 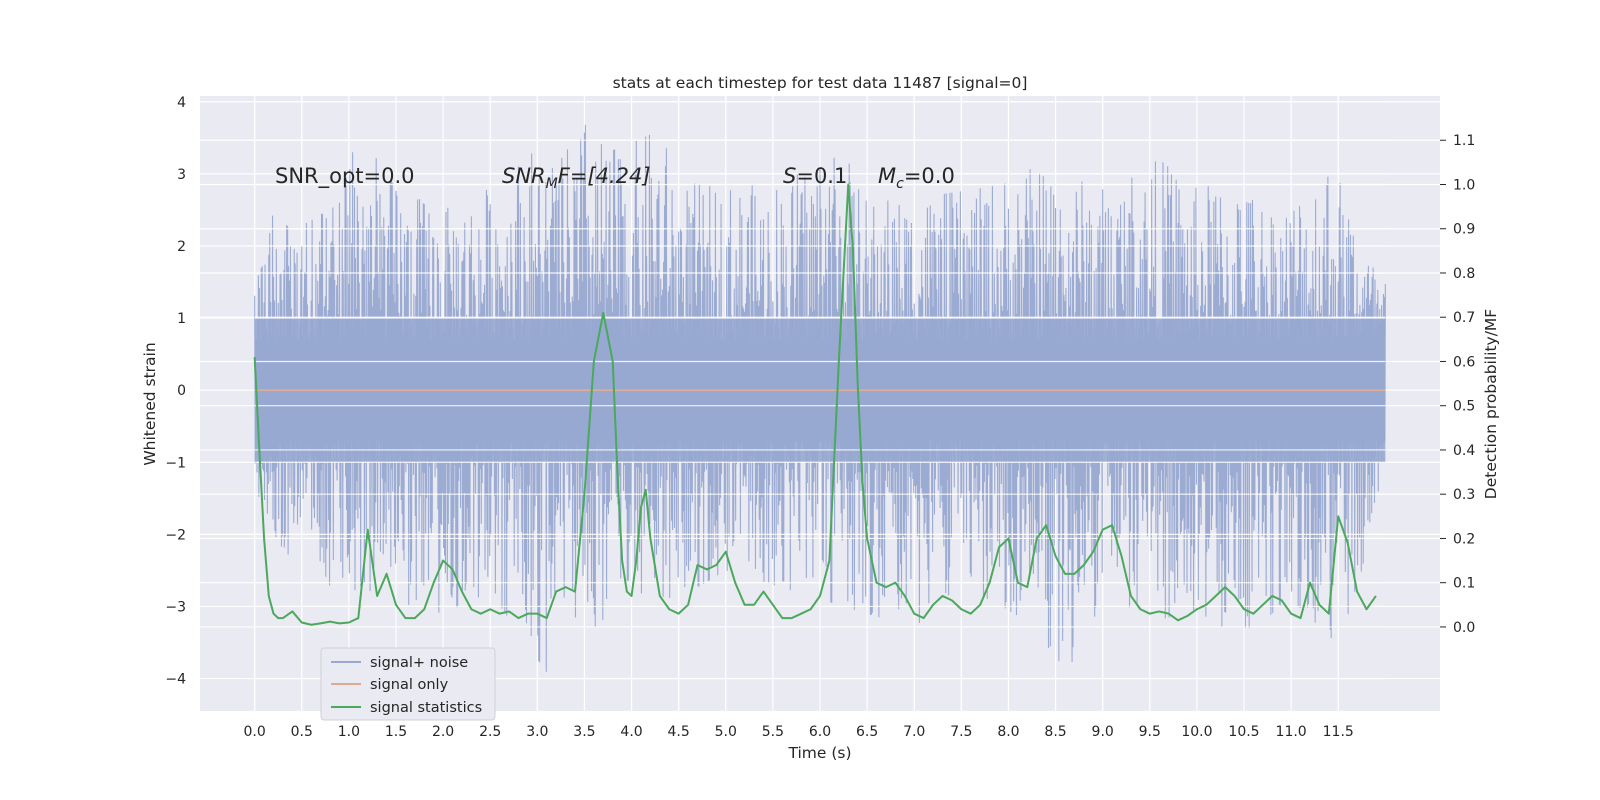 I want to click on x-tick-label: 8.5, so click(x=1055, y=732).